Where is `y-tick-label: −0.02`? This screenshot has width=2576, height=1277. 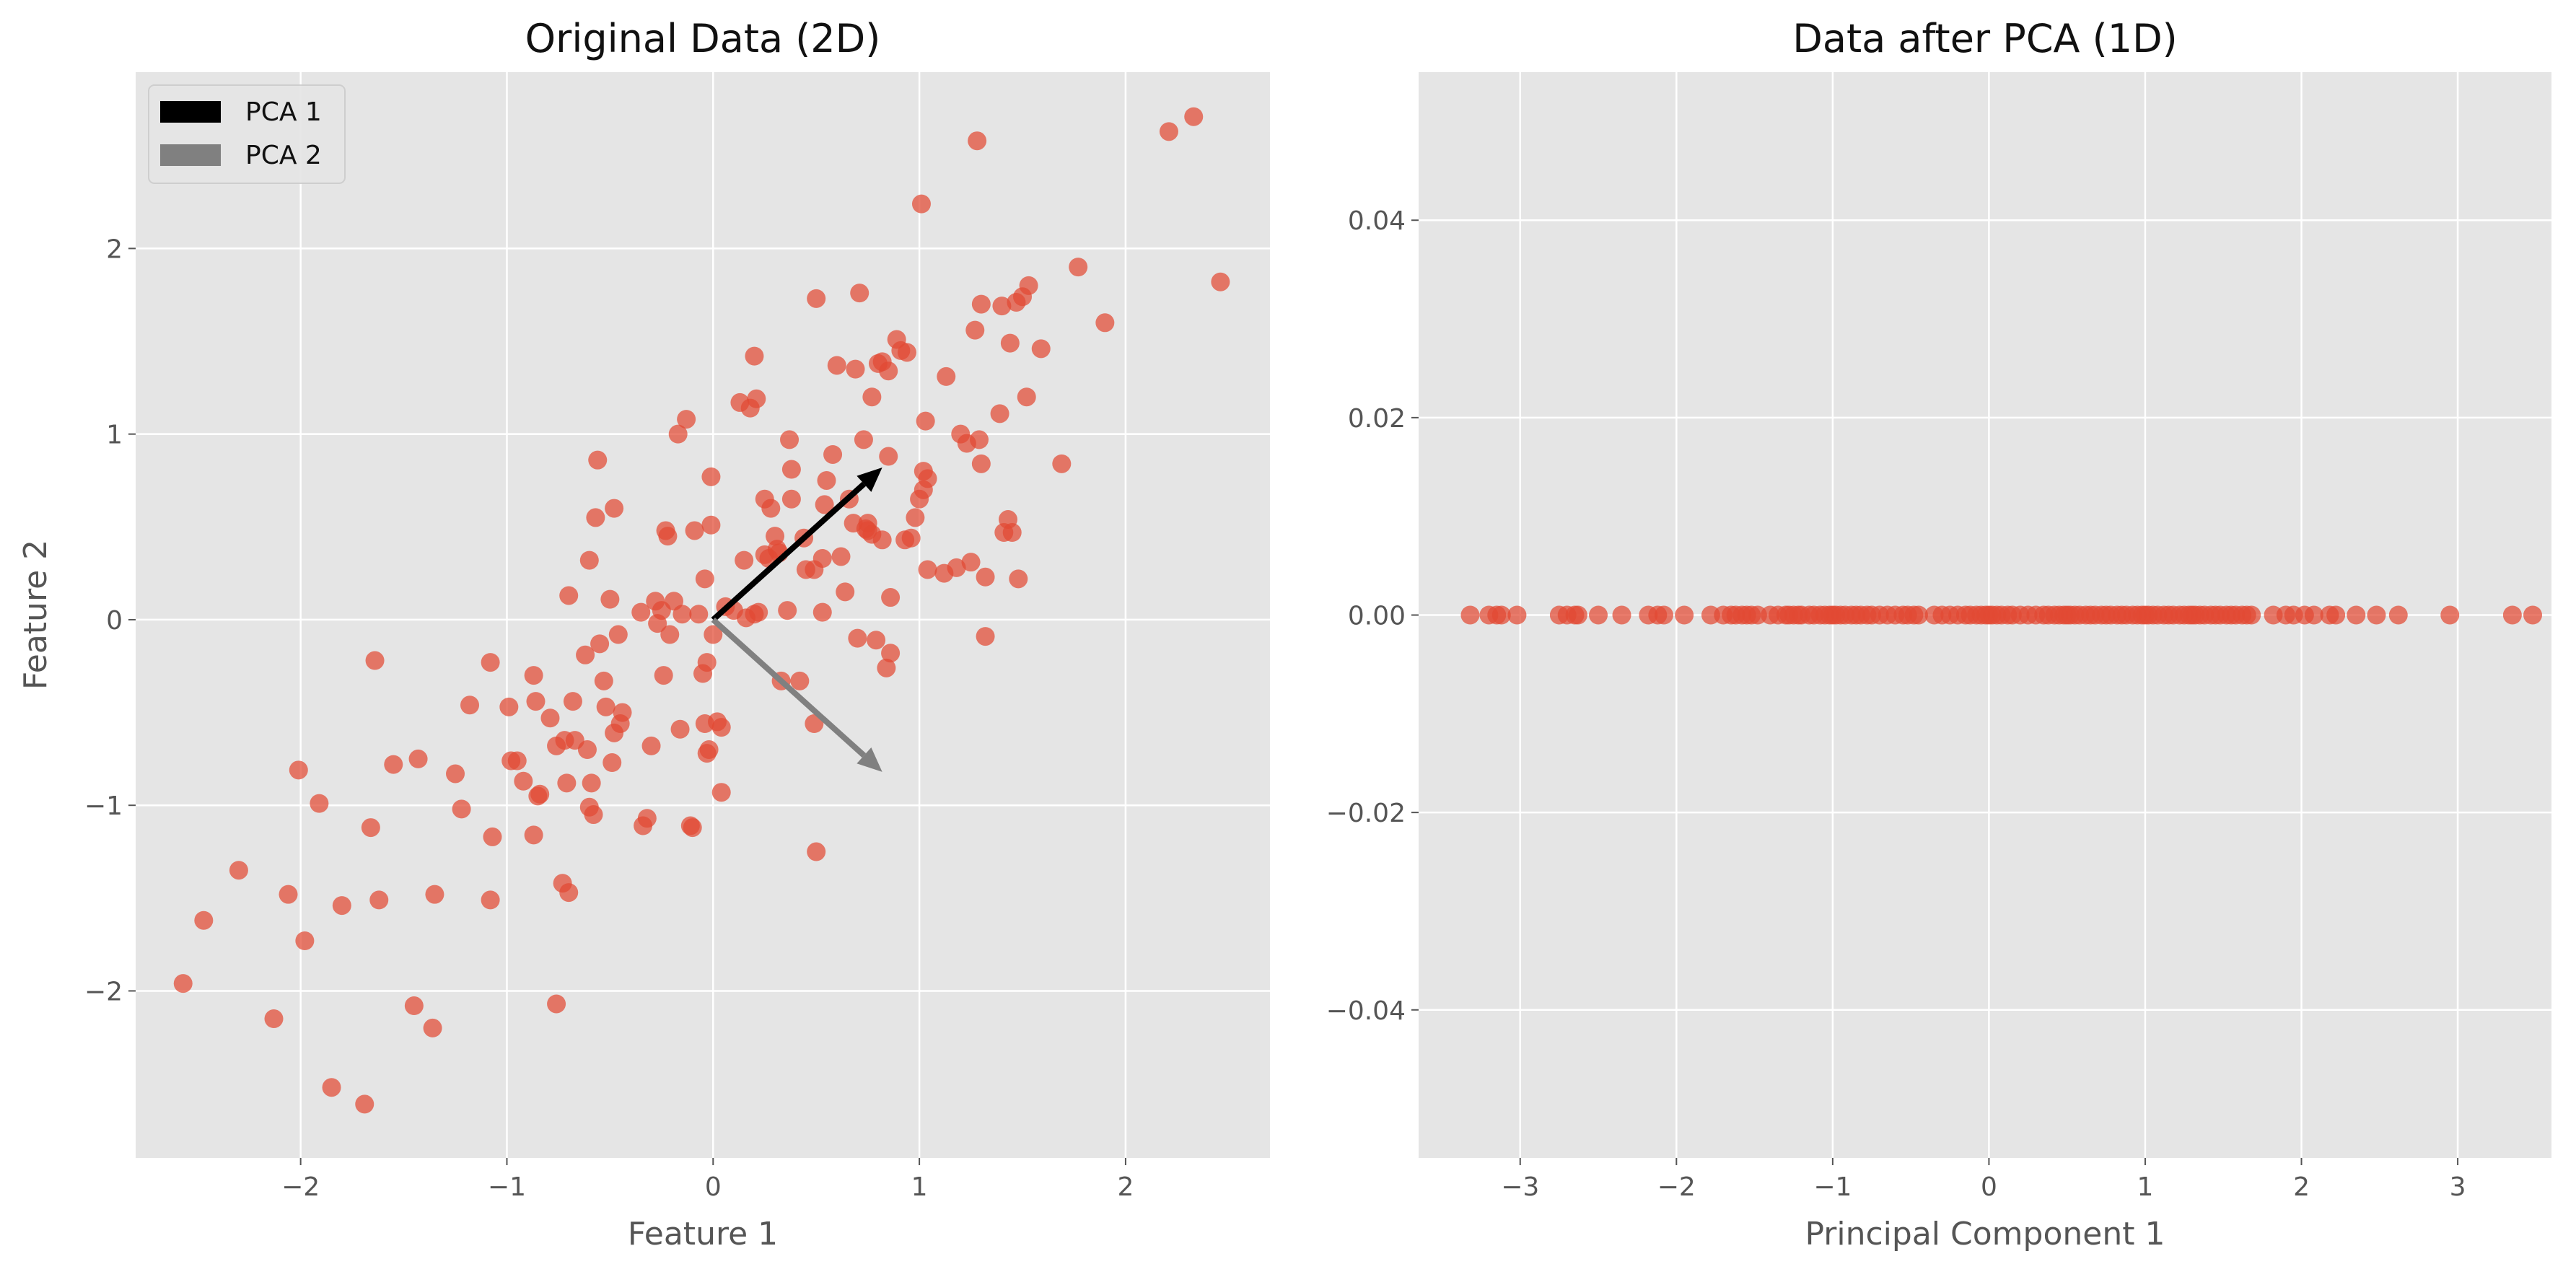
y-tick-label: −0.02 is located at coordinates (1366, 813).